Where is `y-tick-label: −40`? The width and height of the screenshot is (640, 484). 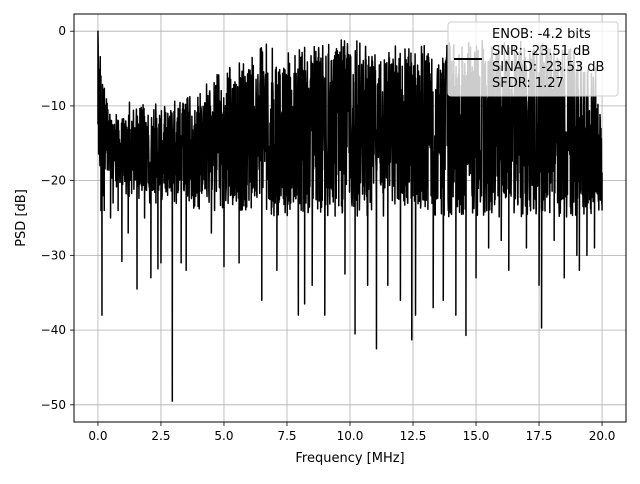
y-tick-label: −40 is located at coordinates (53, 330).